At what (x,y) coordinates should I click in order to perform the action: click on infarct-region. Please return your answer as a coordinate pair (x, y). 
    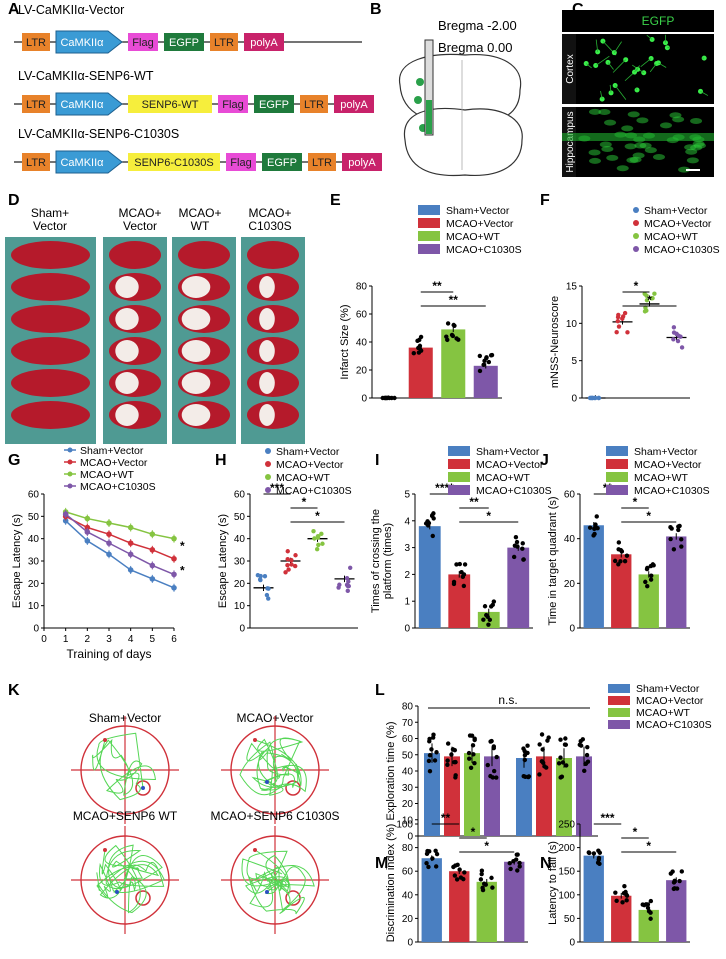
    Looking at the image, I should click on (127, 351).